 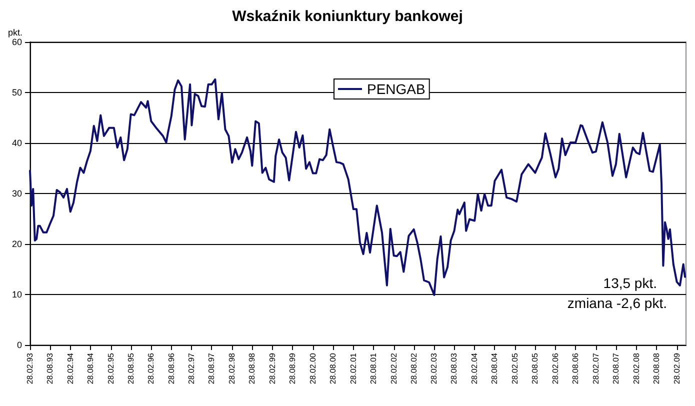 What do you see at coordinates (17, 193) in the screenshot?
I see `y-tick-label: 30` at bounding box center [17, 193].